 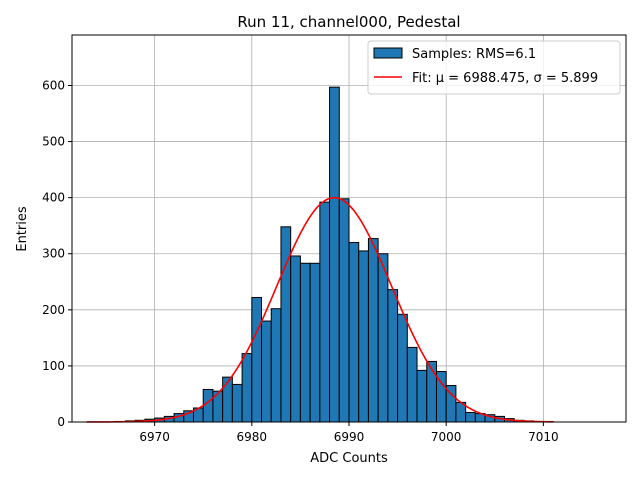 What do you see at coordinates (349, 437) in the screenshot?
I see `x-tick-label: 6990` at bounding box center [349, 437].